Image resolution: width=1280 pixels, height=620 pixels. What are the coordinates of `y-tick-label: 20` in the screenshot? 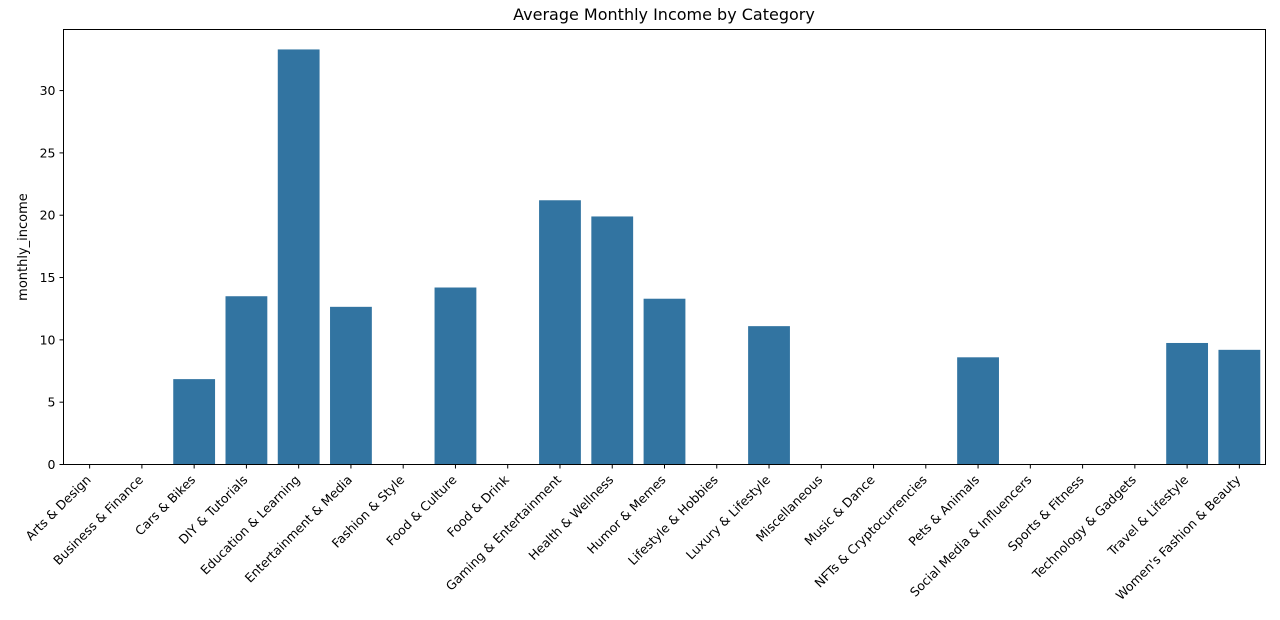 It's located at (48, 215).